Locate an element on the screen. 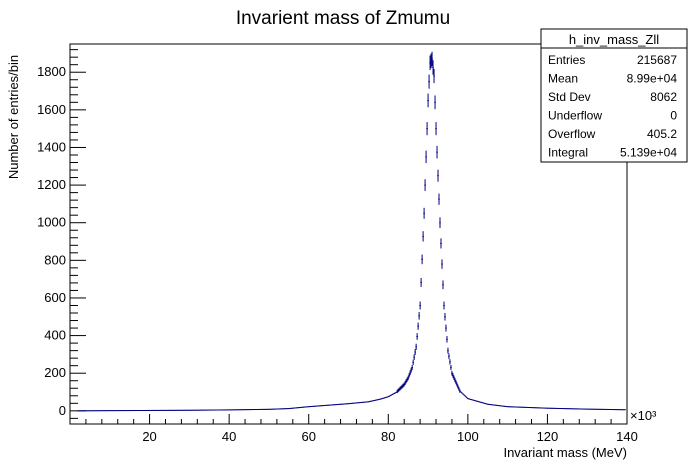  x-tick-label: 80 is located at coordinates (388, 436).